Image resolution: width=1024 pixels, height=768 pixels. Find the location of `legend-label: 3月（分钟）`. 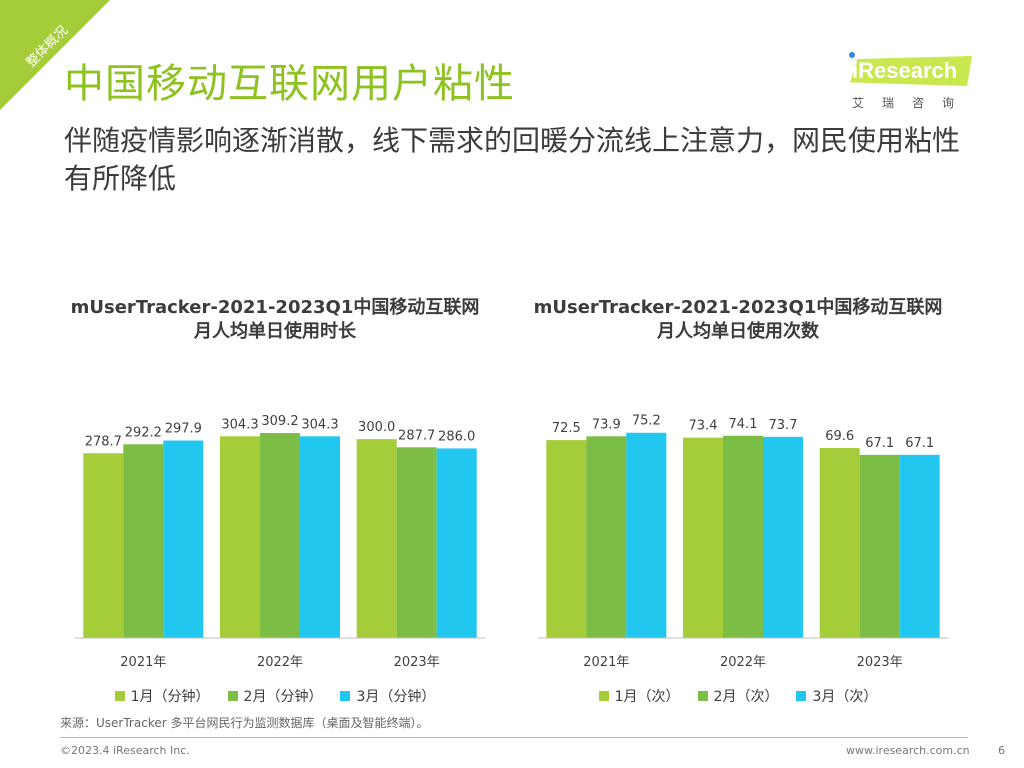

legend-label: 3月（分钟） is located at coordinates (396, 697).